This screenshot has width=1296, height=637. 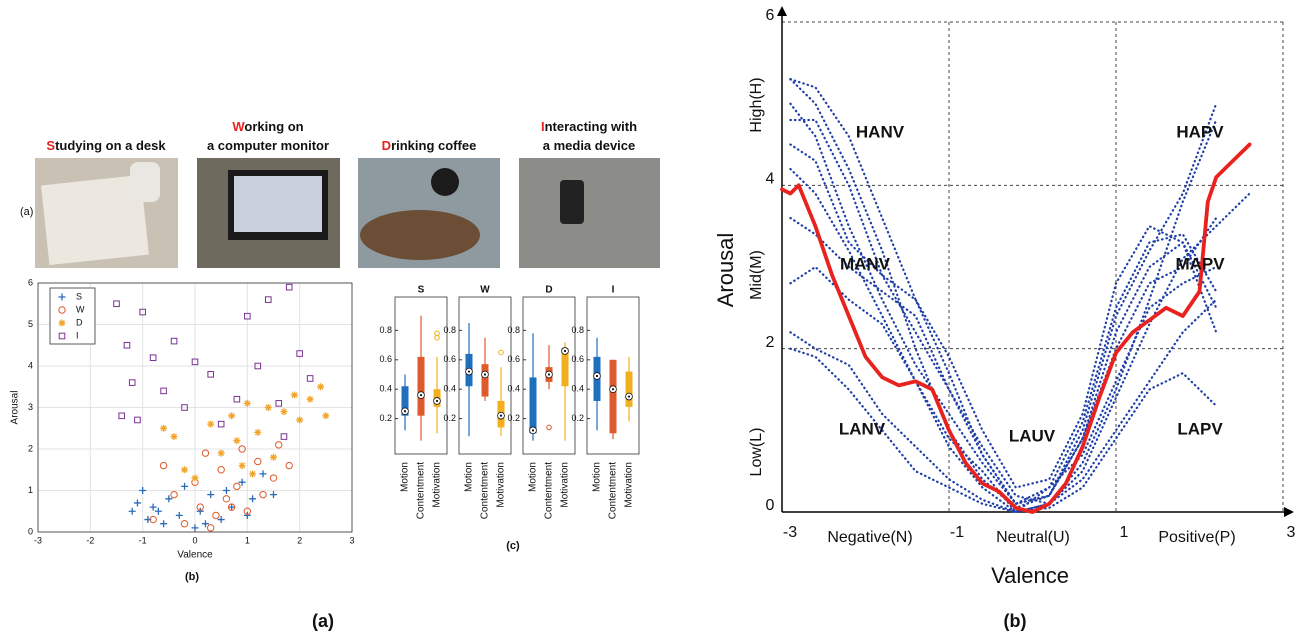 What do you see at coordinates (770, 342) in the screenshot?
I see `y-tick-label: 2` at bounding box center [770, 342].